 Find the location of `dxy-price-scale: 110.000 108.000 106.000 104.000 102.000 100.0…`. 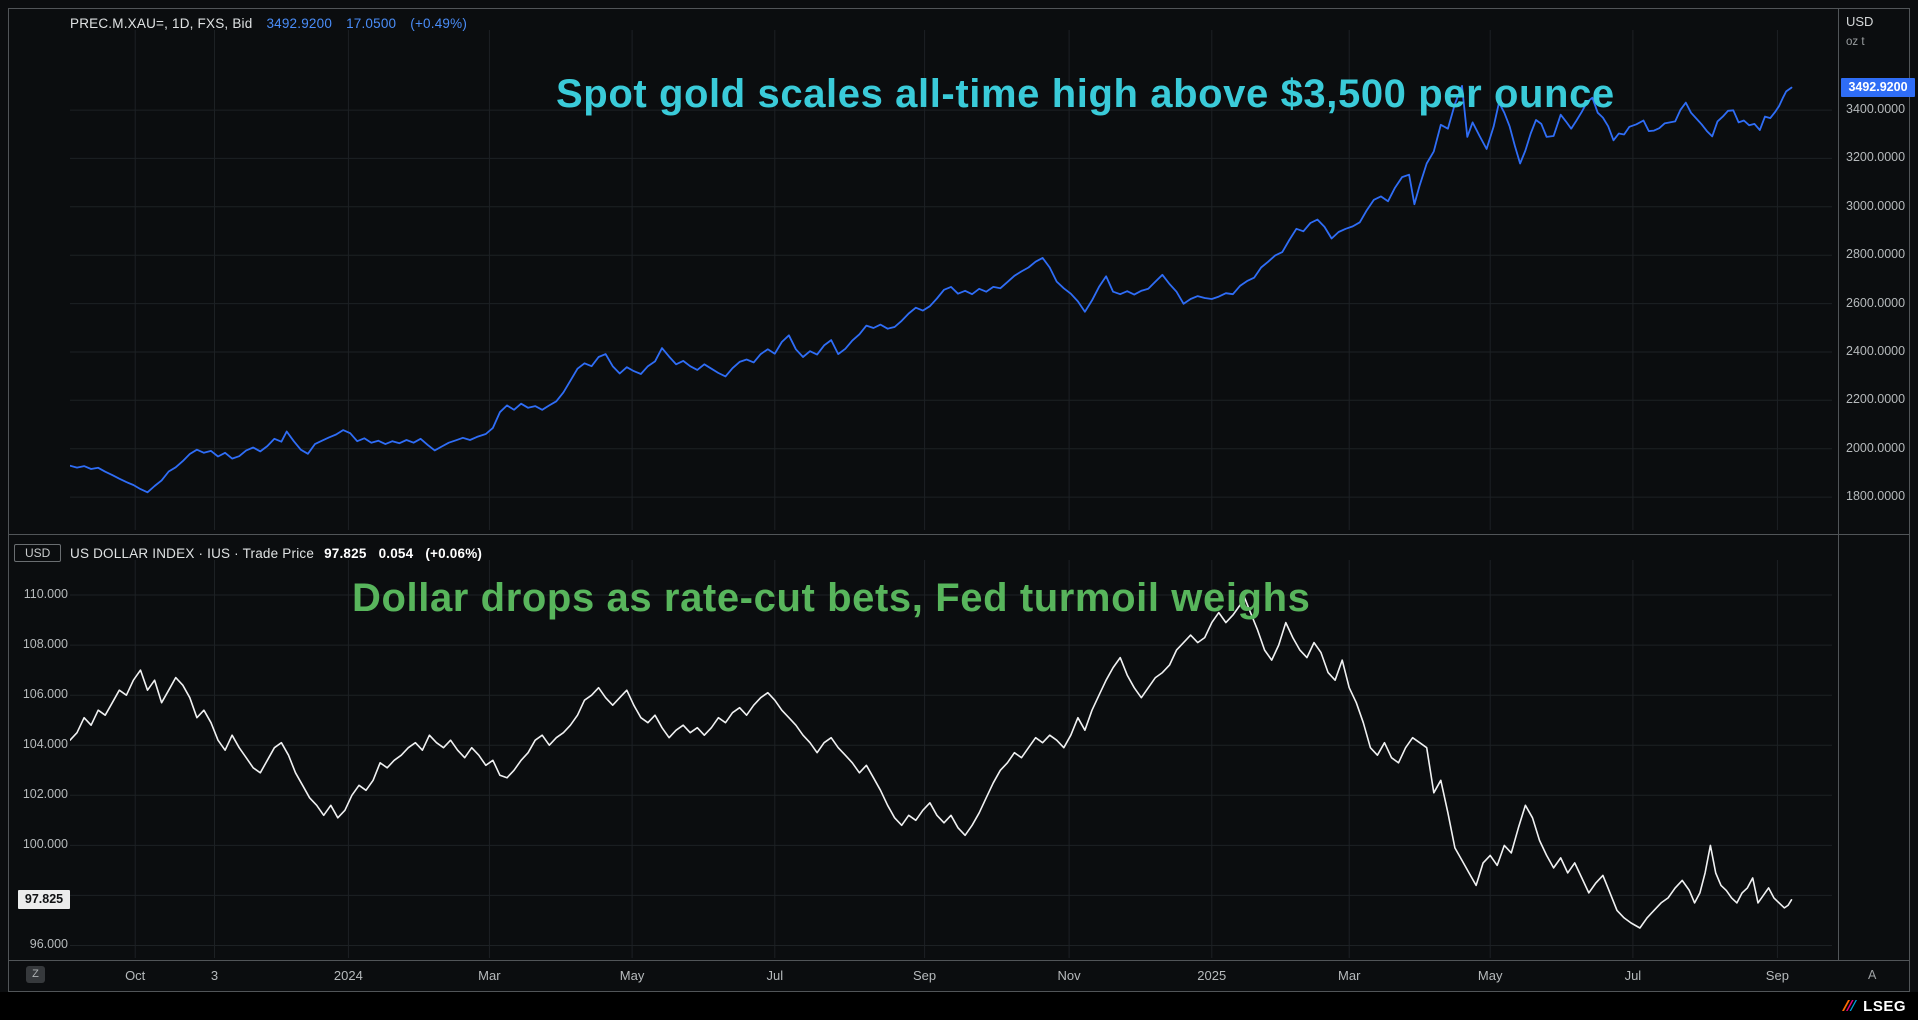

dxy-price-scale: 110.000 108.000 106.000 104.000 102.000 100.0… is located at coordinates (40, 510).